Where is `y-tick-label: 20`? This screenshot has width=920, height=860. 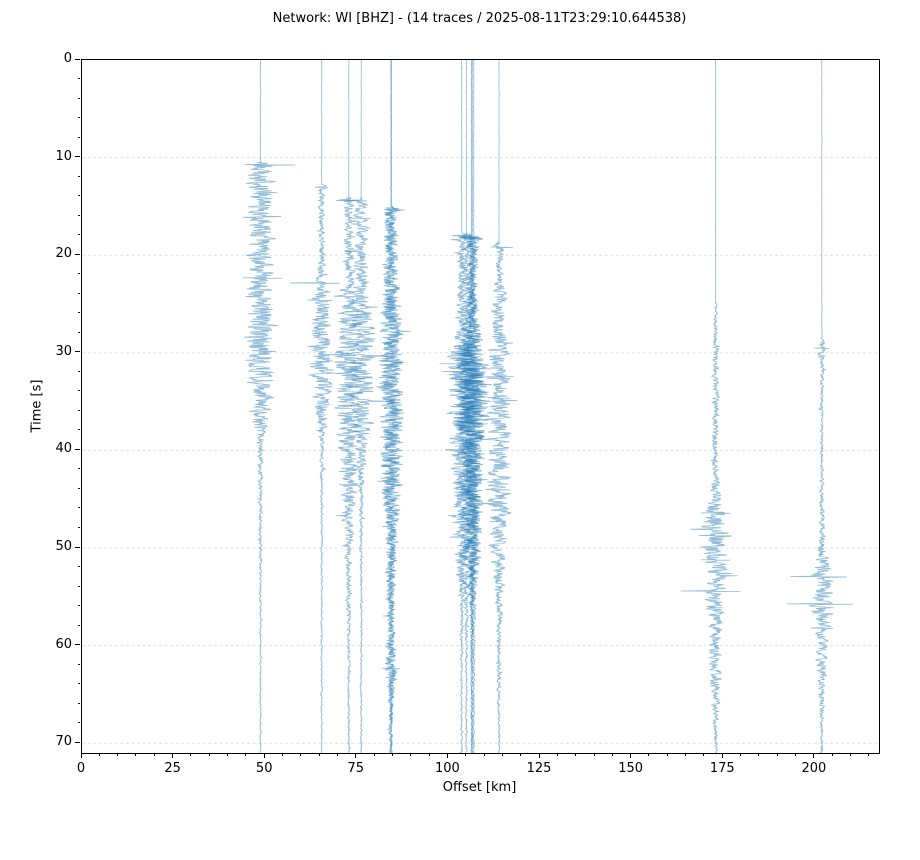 y-tick-label: 20 is located at coordinates (63, 254).